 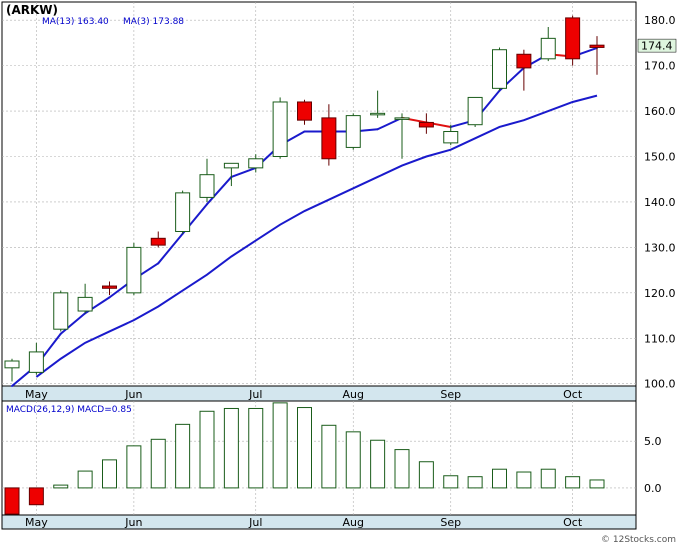 I want to click on last-price-tag: 174.4, so click(x=657, y=45).